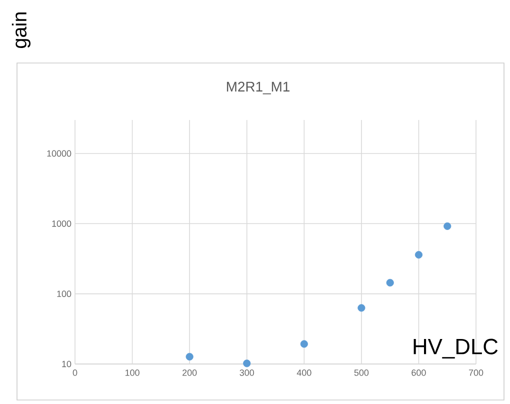  I want to click on x-tick-label: 300, so click(247, 373).